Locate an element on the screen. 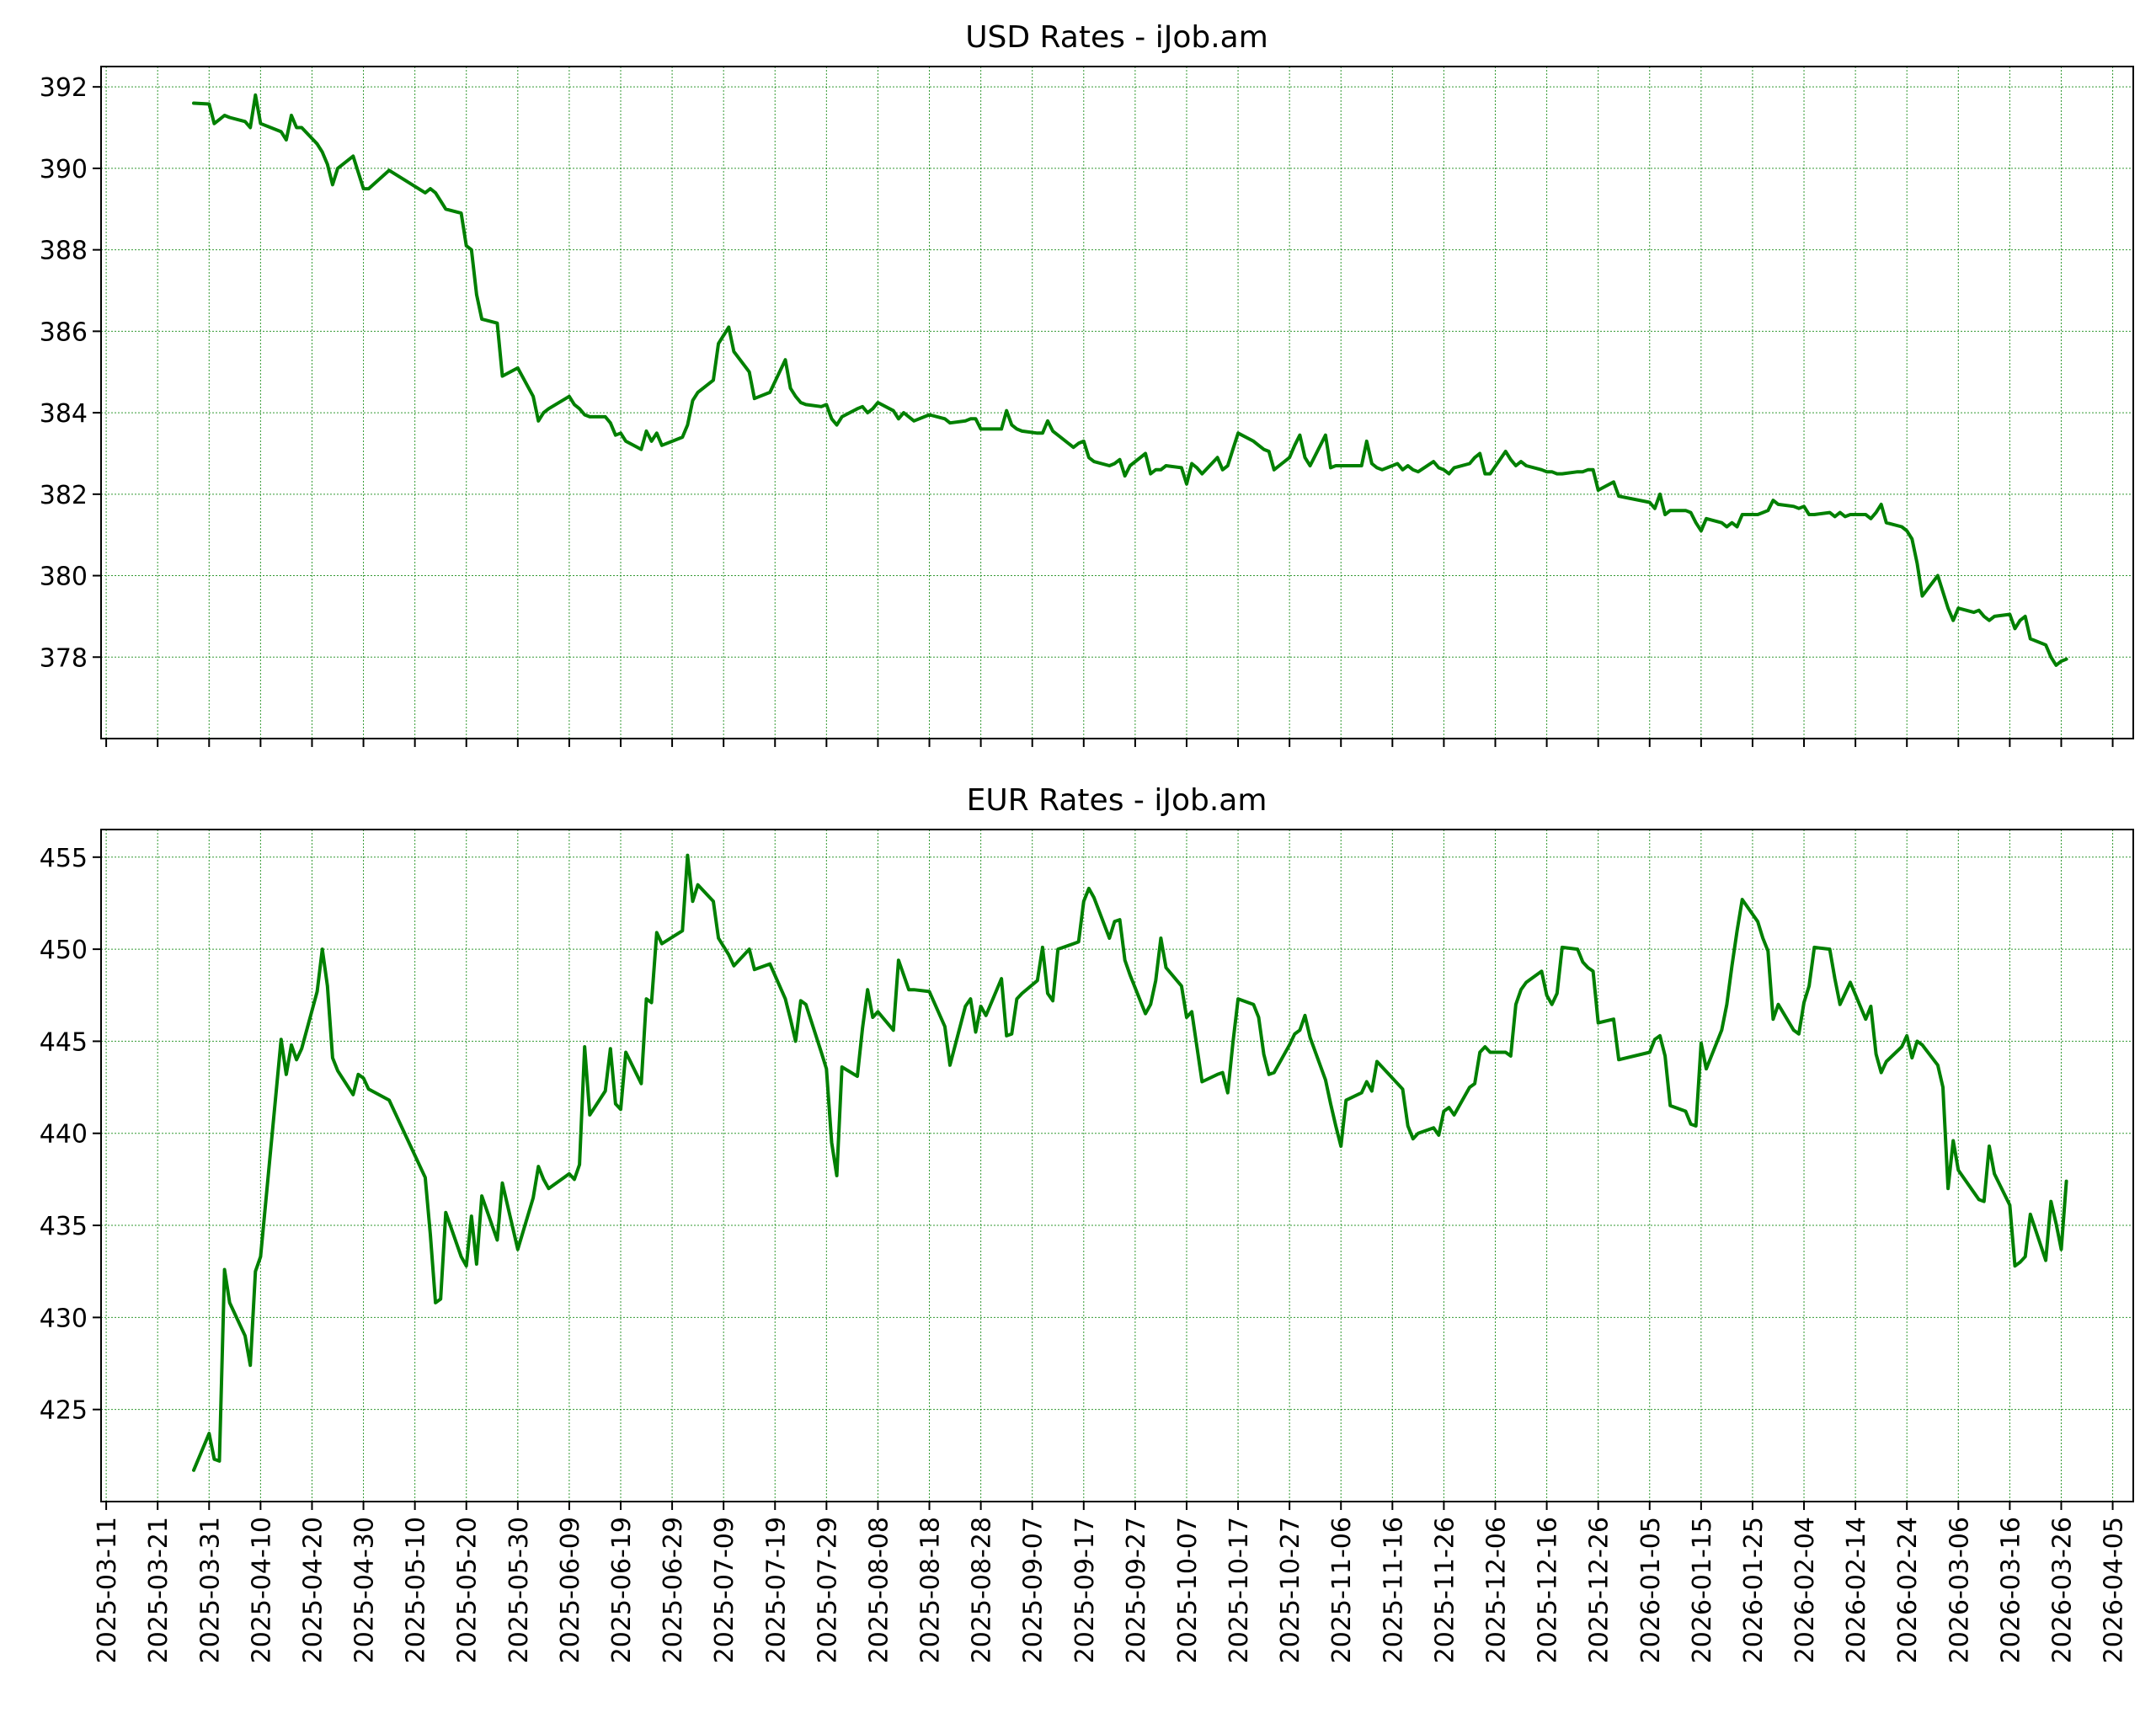 This screenshot has width=2156, height=1718. xtick-label: 2025-12-06 is located at coordinates (1497, 1590).